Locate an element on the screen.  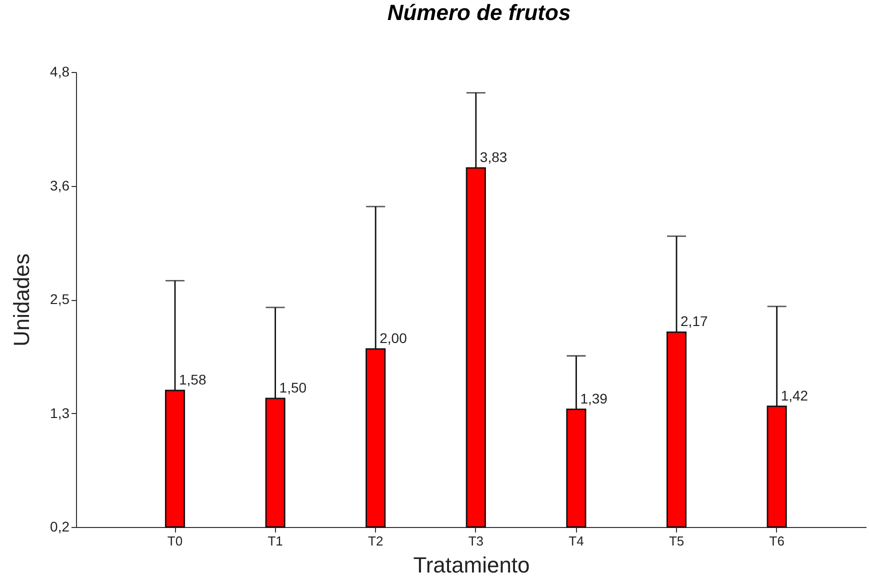
x-tick-label: T3 is located at coordinates (476, 541).